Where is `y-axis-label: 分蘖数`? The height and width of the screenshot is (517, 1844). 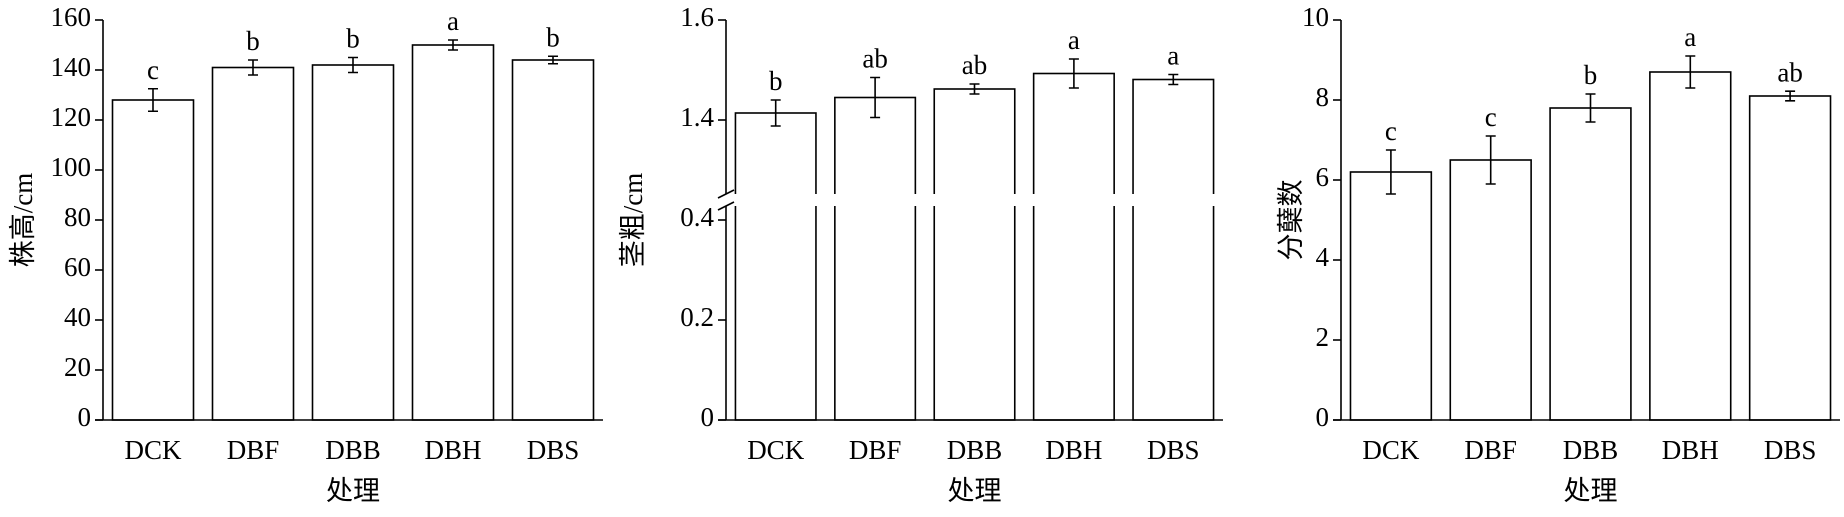
y-axis-label: 分蘖数 is located at coordinates (1291, 220).